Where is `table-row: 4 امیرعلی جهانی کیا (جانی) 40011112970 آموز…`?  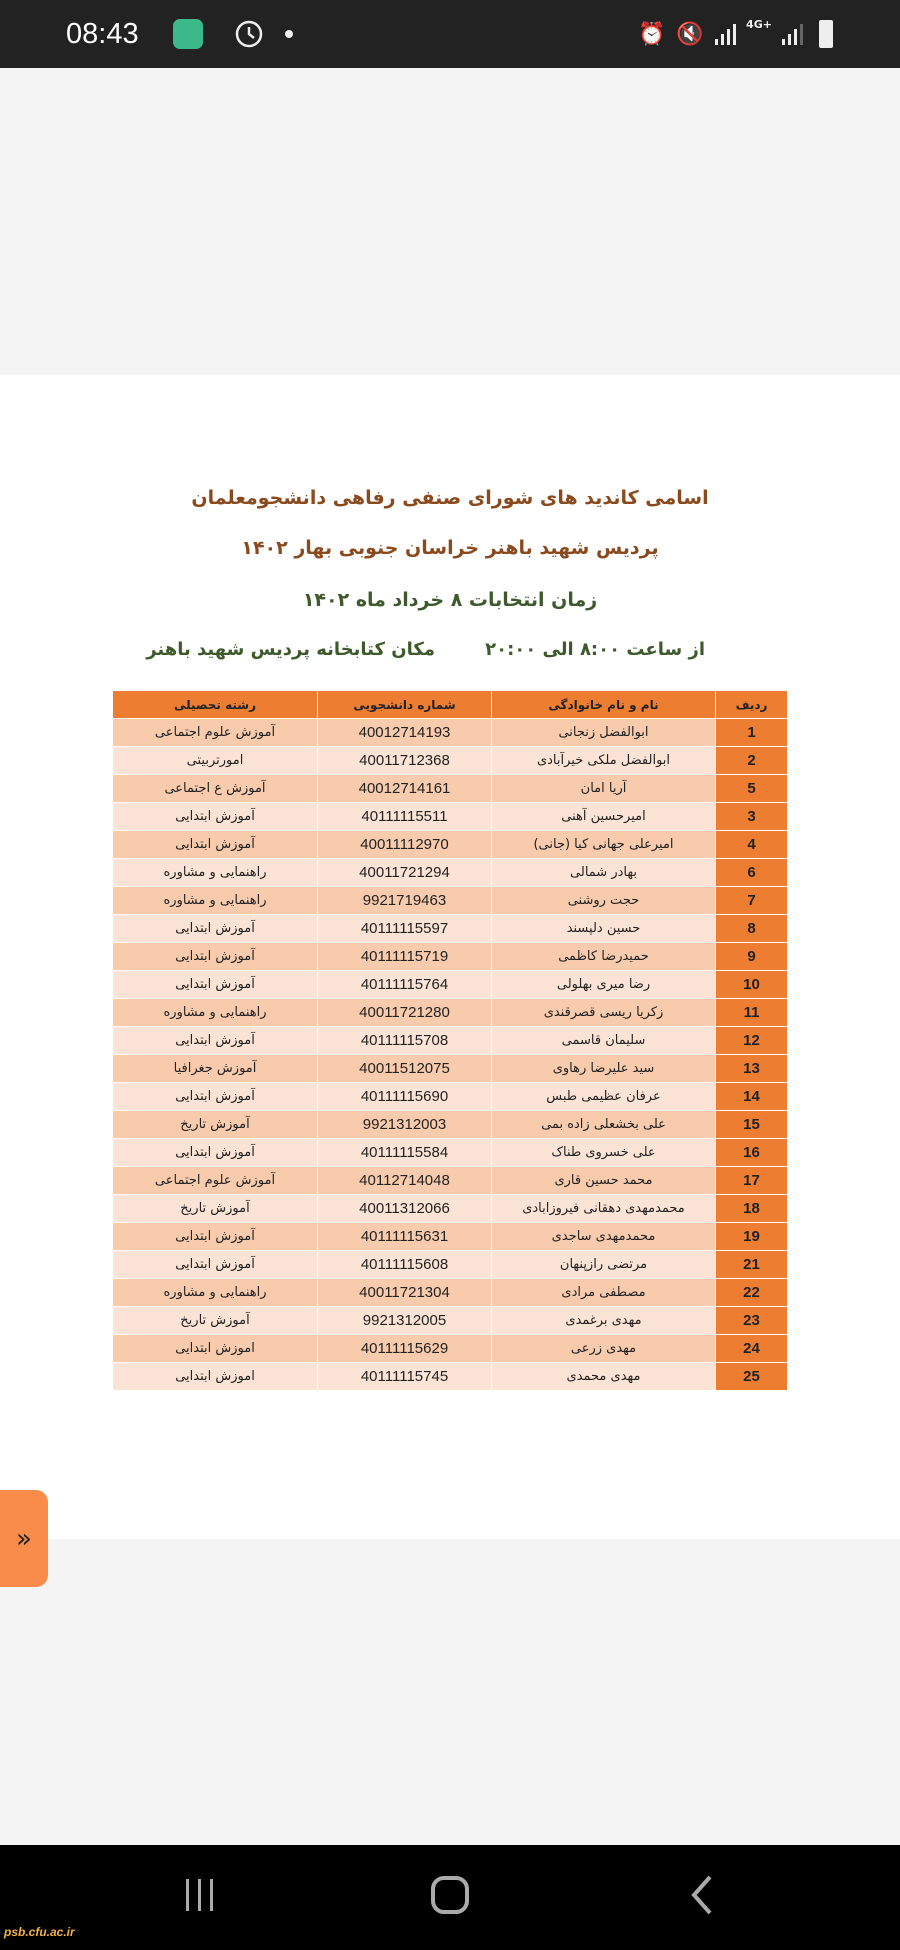
table-row: 4 امیرعلی جهانی کیا (جانی) 40011112970 آموز… is located at coordinates (450, 844).